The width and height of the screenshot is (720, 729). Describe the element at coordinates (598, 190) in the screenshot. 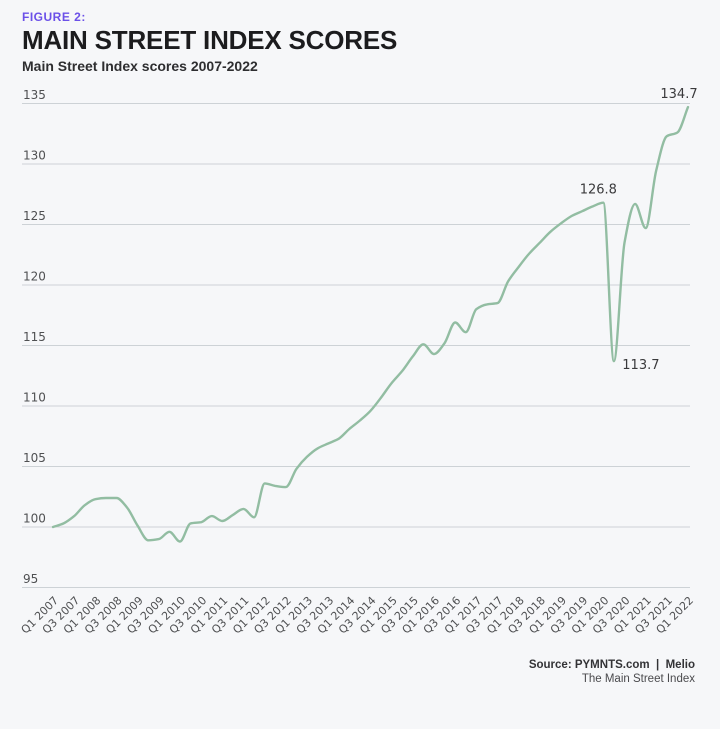

I see `annotation-value: 126.8` at that location.